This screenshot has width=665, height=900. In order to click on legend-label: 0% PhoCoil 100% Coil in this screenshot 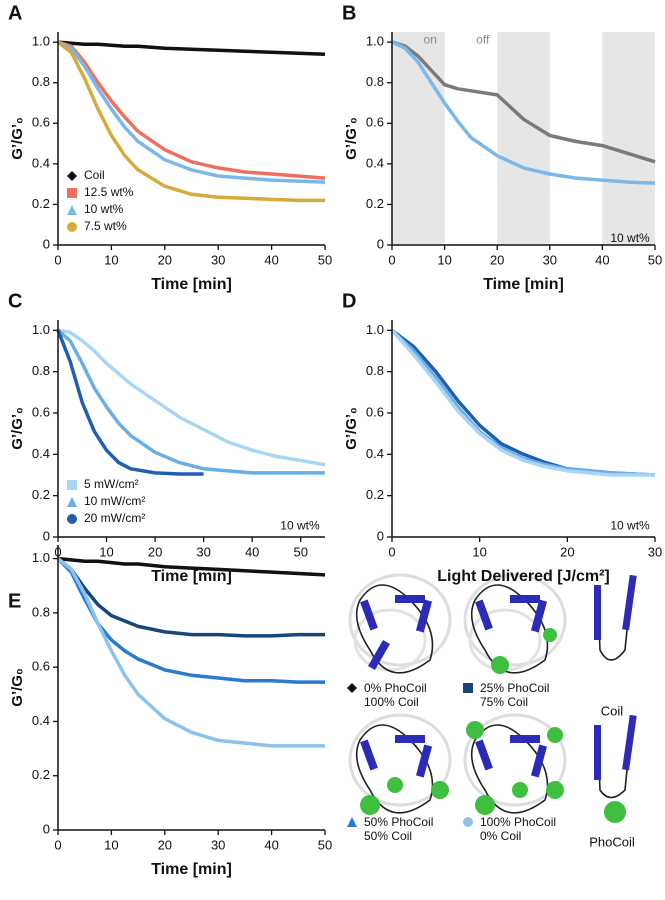, I will do `click(395, 695)`.